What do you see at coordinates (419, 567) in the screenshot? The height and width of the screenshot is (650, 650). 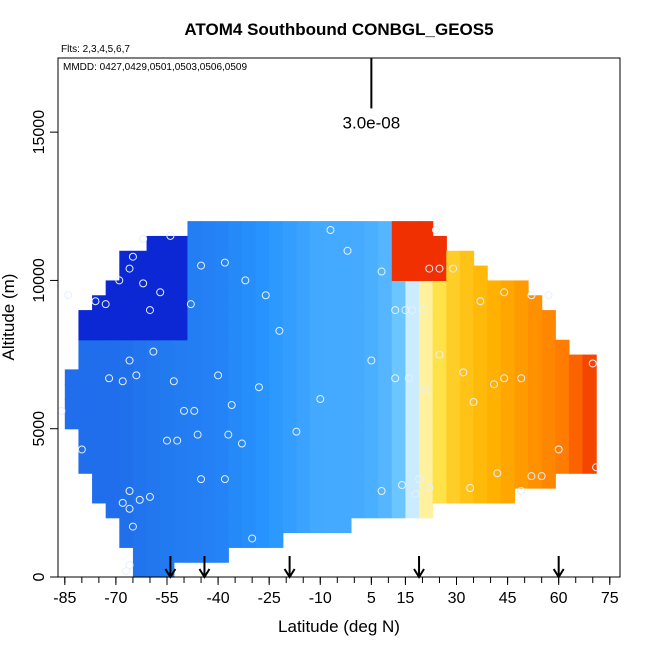 I see `flight-arrow` at bounding box center [419, 567].